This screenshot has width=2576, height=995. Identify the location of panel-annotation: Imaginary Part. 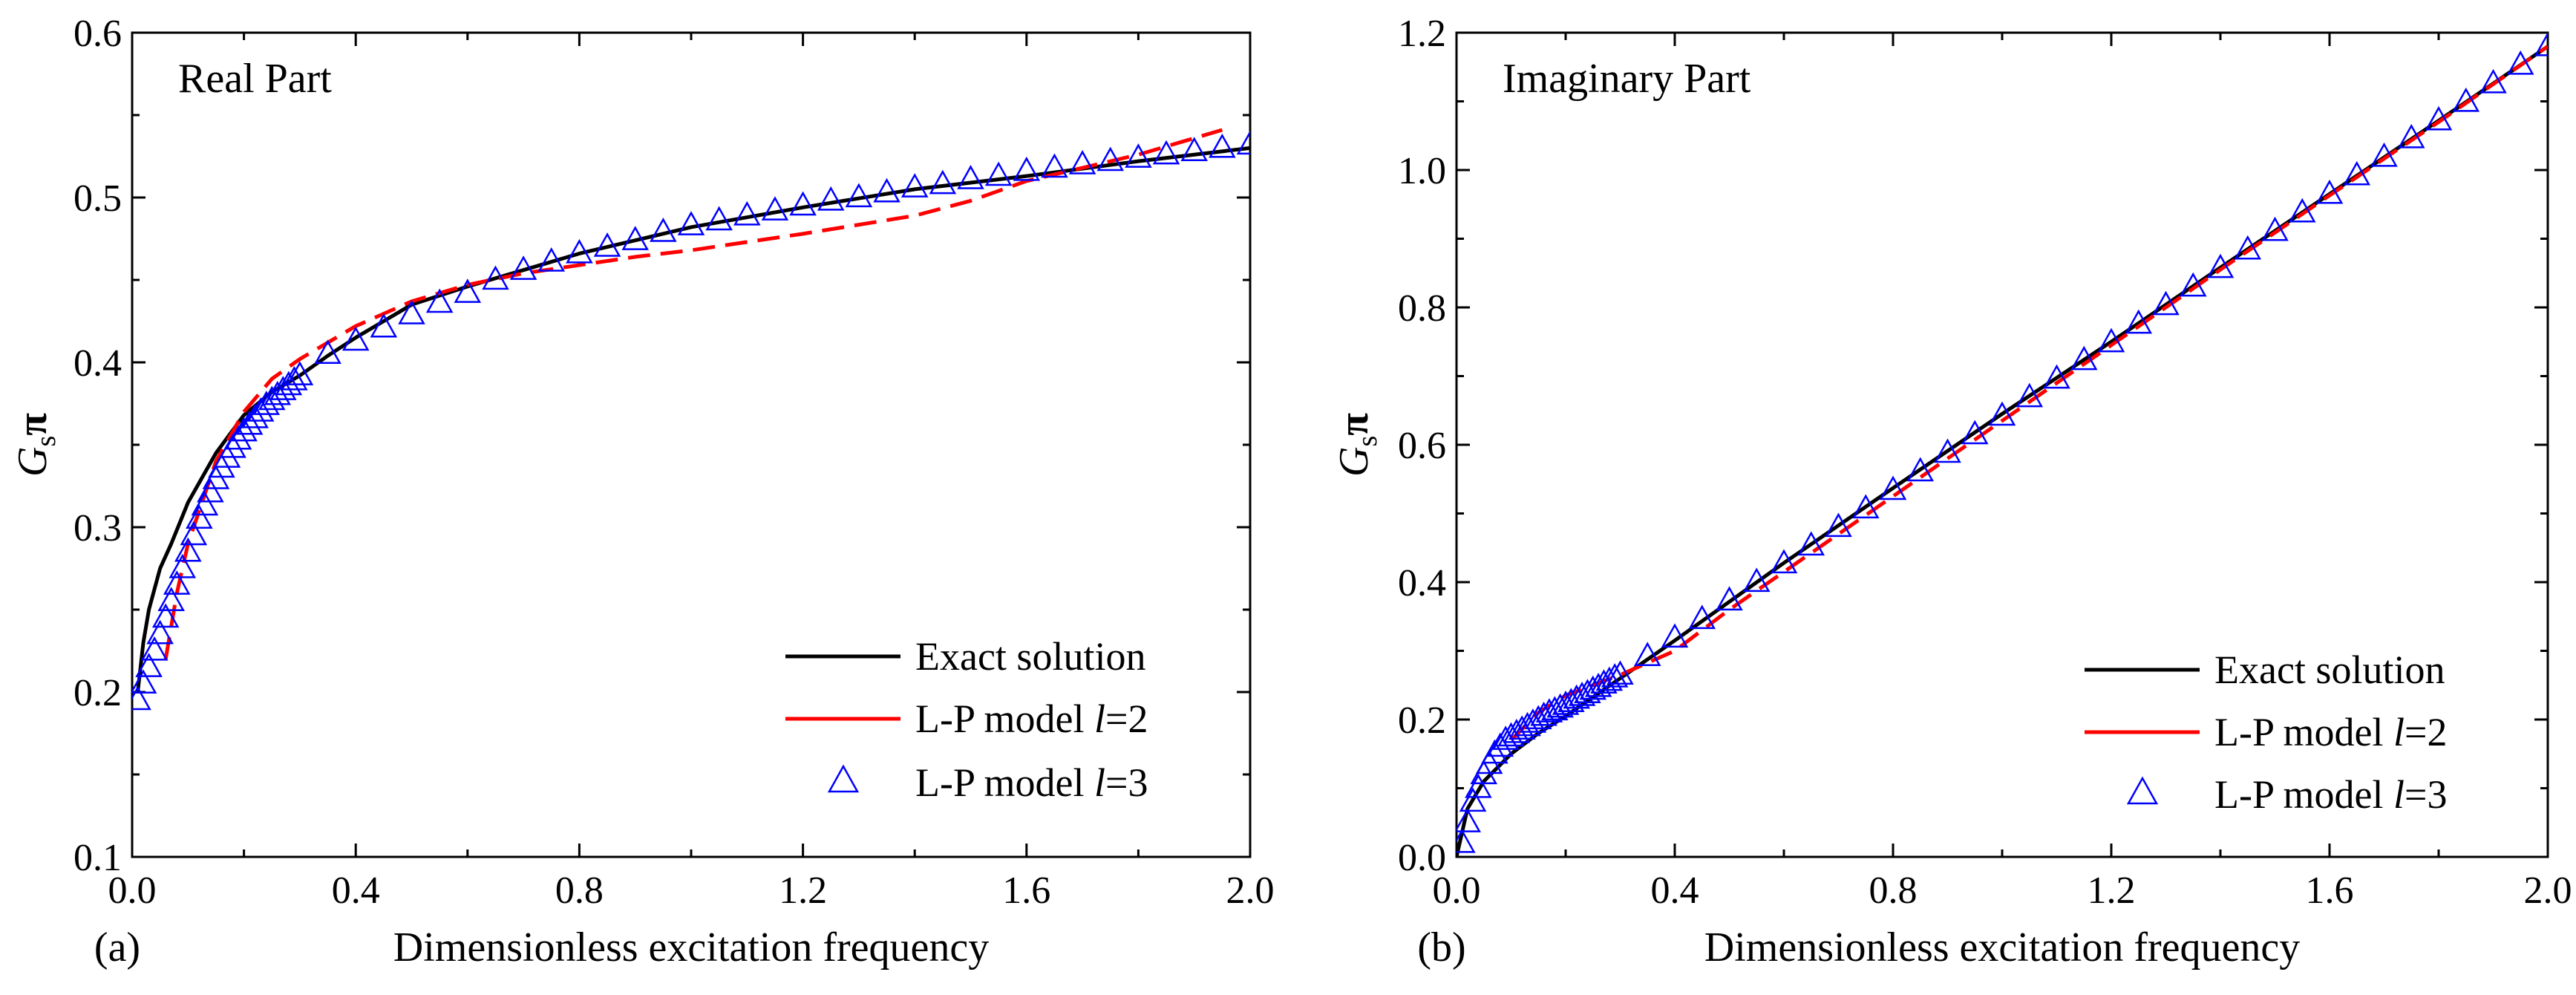
(1627, 79).